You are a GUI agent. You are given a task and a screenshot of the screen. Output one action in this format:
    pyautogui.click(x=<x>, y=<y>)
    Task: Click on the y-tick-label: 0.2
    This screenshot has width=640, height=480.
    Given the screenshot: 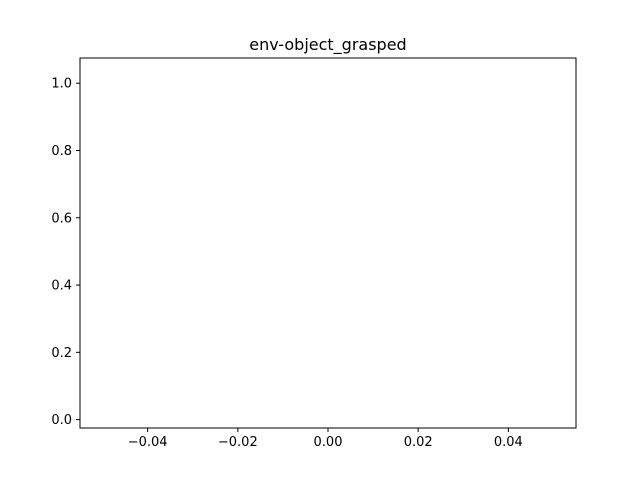 What is the action you would take?
    pyautogui.click(x=61, y=353)
    